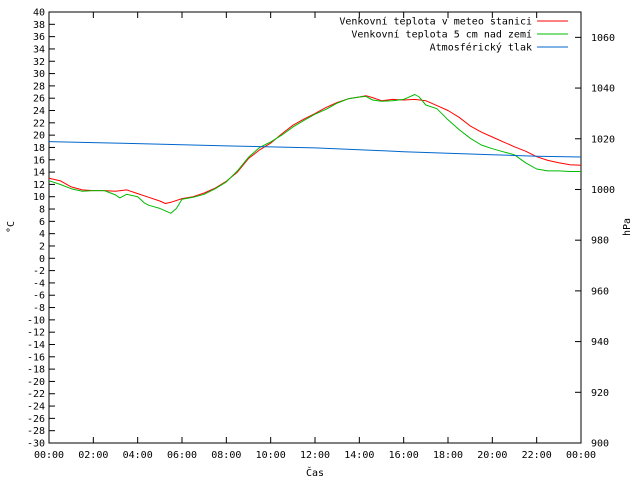 The width and height of the screenshot is (640, 480). Describe the element at coordinates (39, 25) in the screenshot. I see `y-tick-label: 38` at that location.